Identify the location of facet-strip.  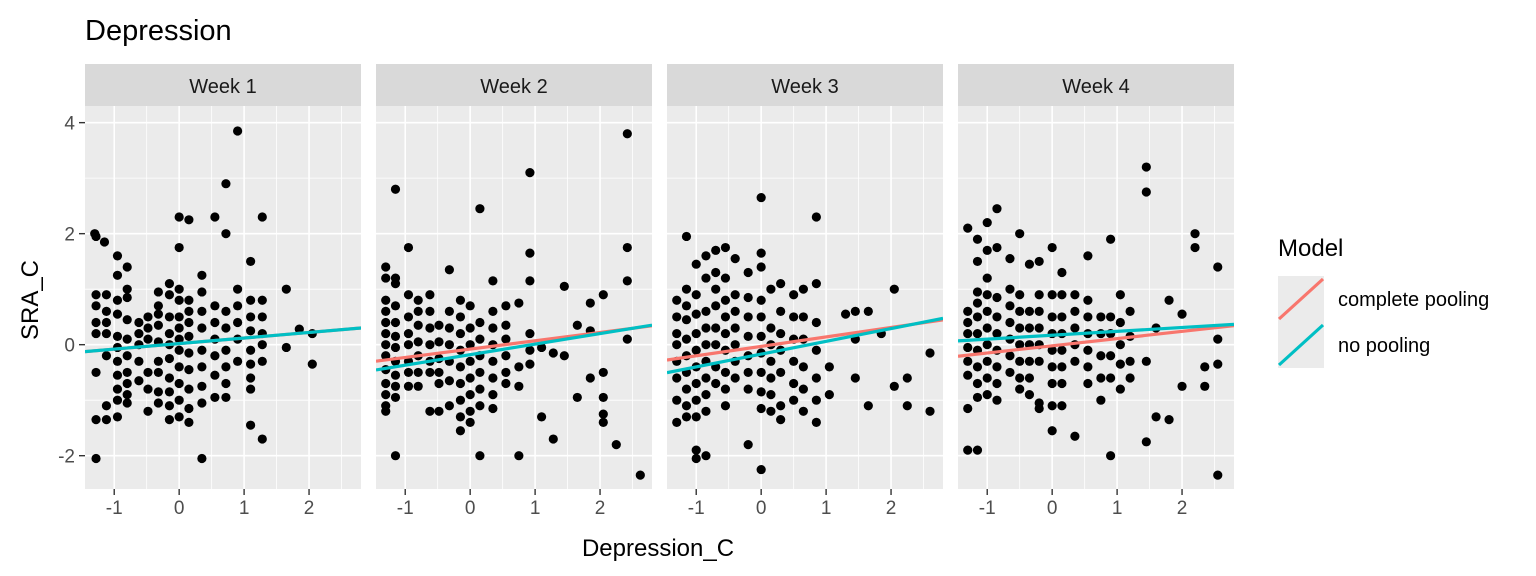
(223, 85).